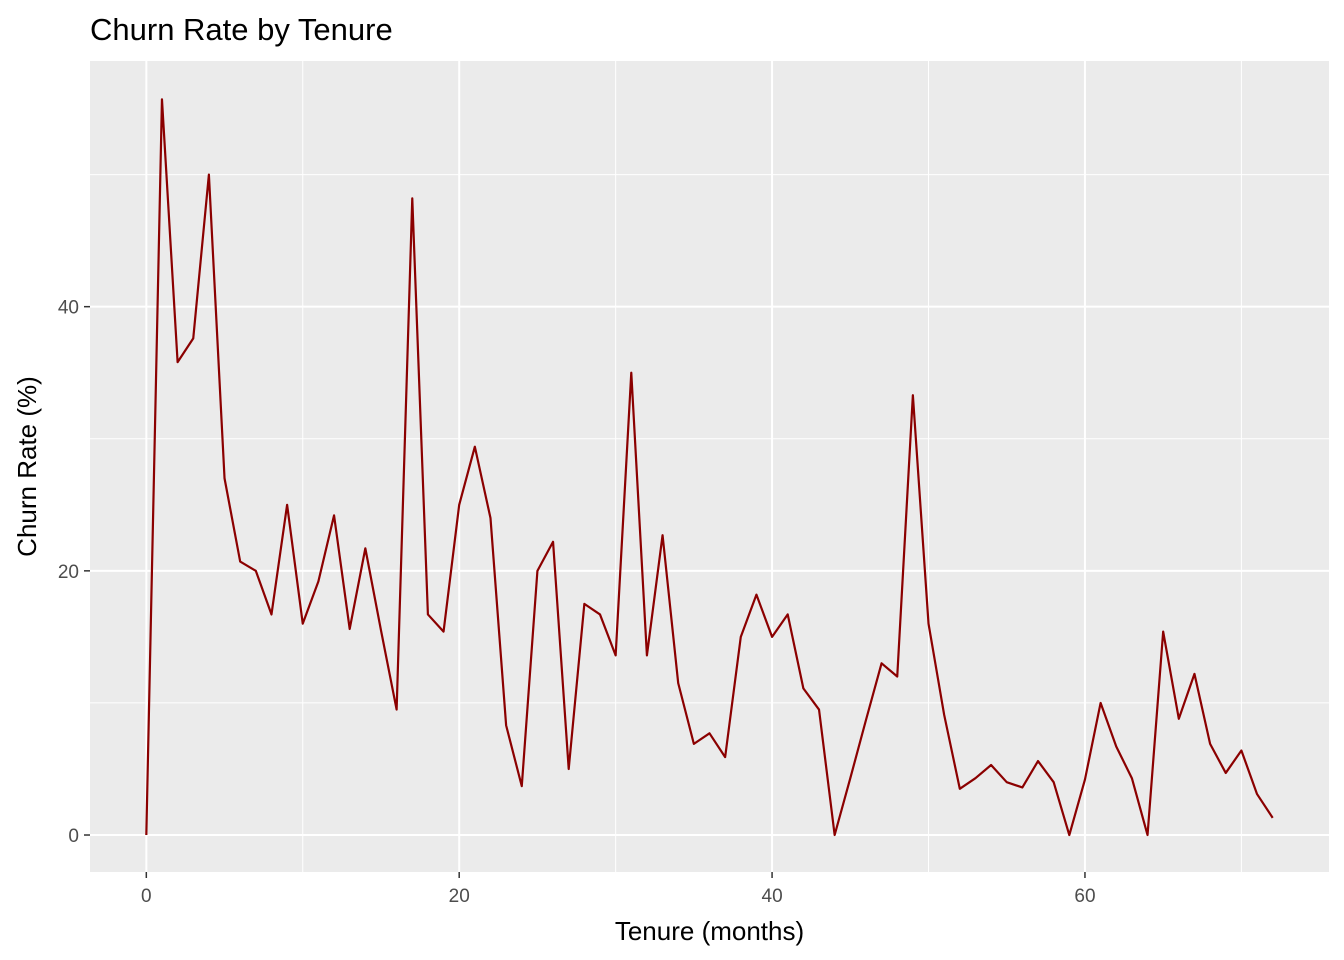 The width and height of the screenshot is (1344, 960). I want to click on x-tick-label: 40, so click(772, 896).